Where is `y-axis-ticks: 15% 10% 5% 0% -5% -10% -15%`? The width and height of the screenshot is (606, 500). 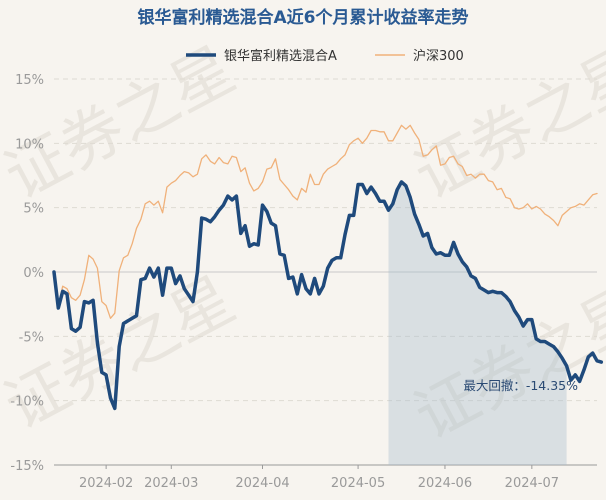
y-axis-ticks: 15% 10% 5% 0% -5% -10% -15% is located at coordinates (27, 273).